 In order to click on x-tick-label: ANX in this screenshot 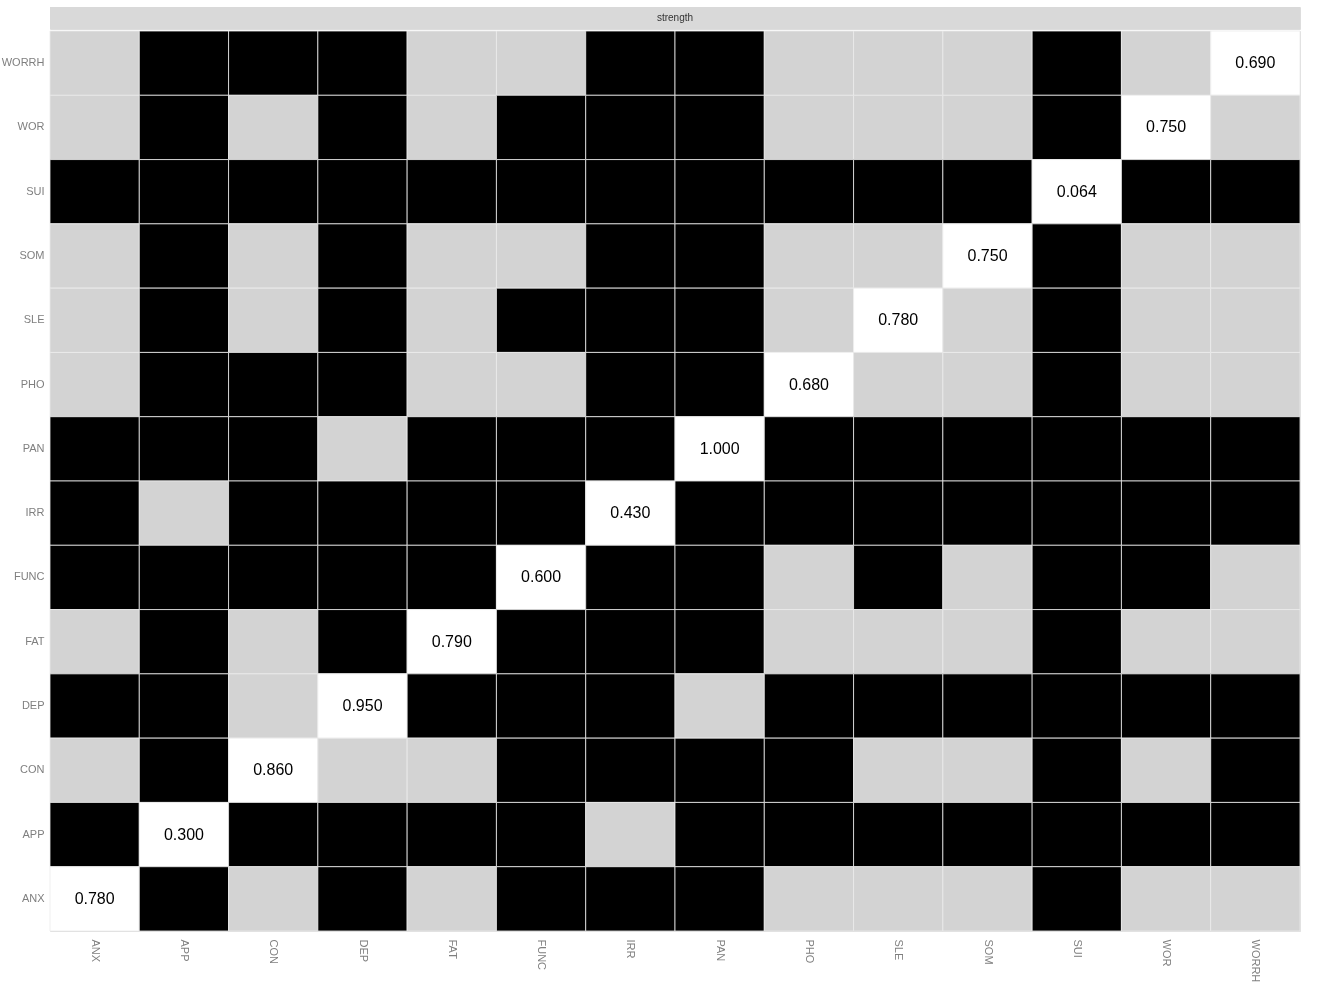, I will do `click(95, 951)`.